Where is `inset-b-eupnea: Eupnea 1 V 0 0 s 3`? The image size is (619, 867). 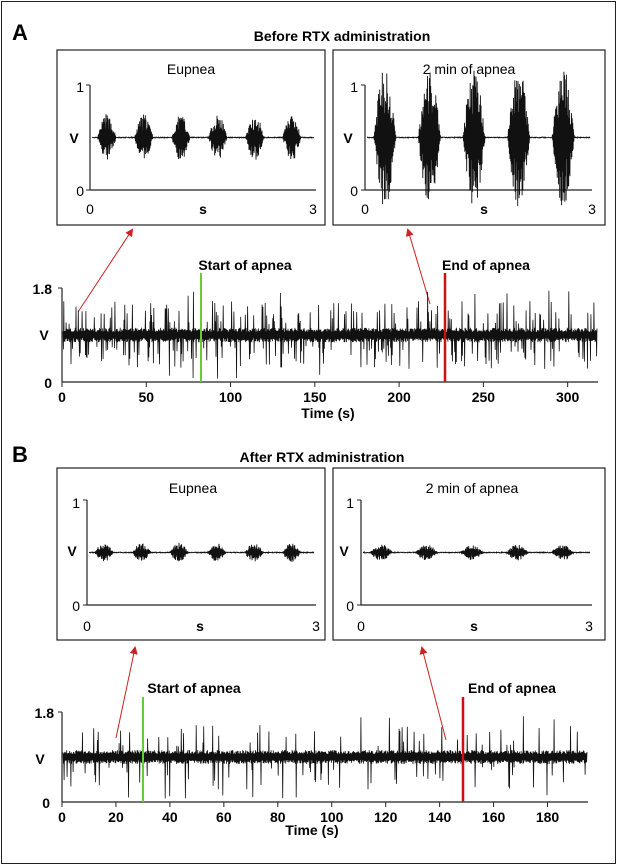
inset-b-eupnea: Eupnea 1 V 0 0 s 3 is located at coordinates (191, 554).